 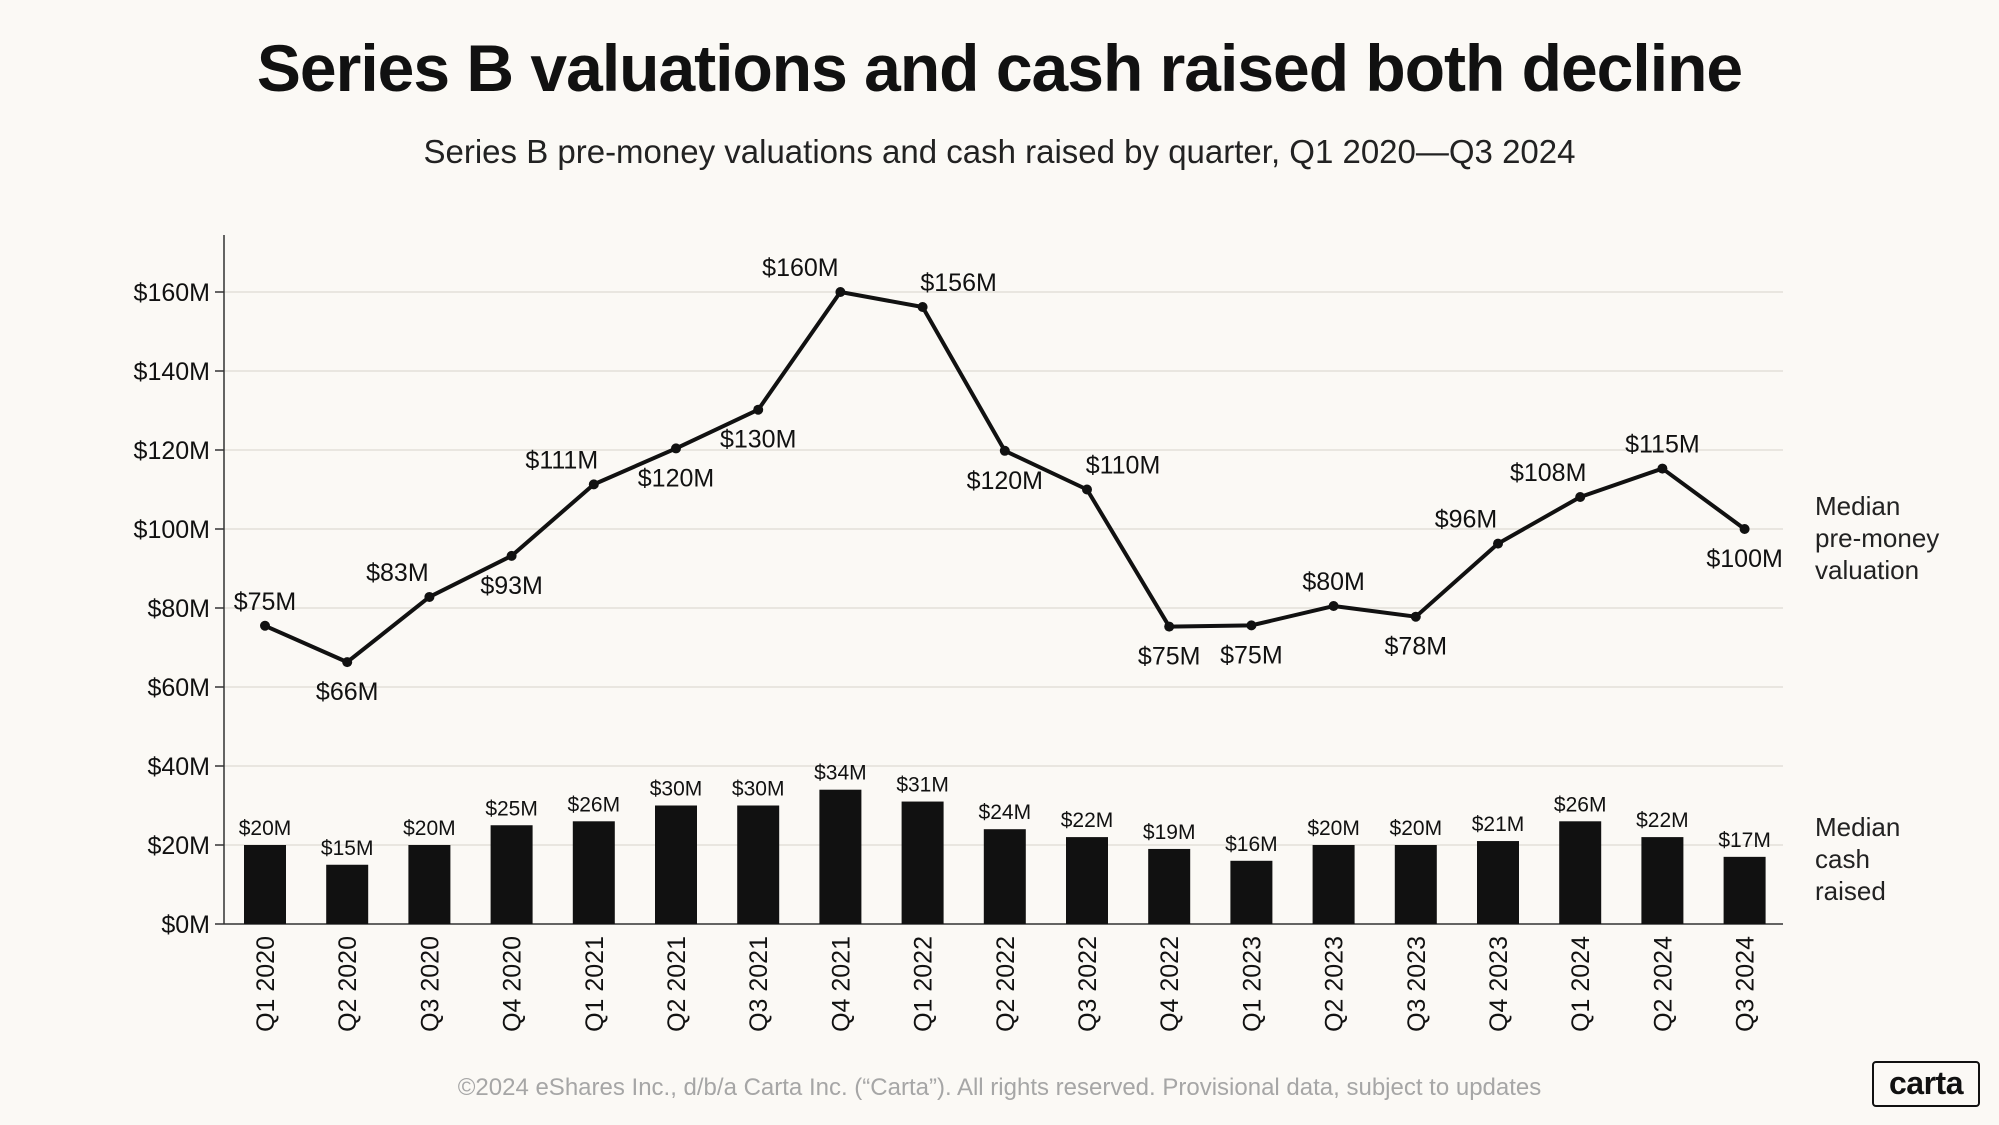 I want to click on y-tick-label: $40M, so click(x=178, y=767).